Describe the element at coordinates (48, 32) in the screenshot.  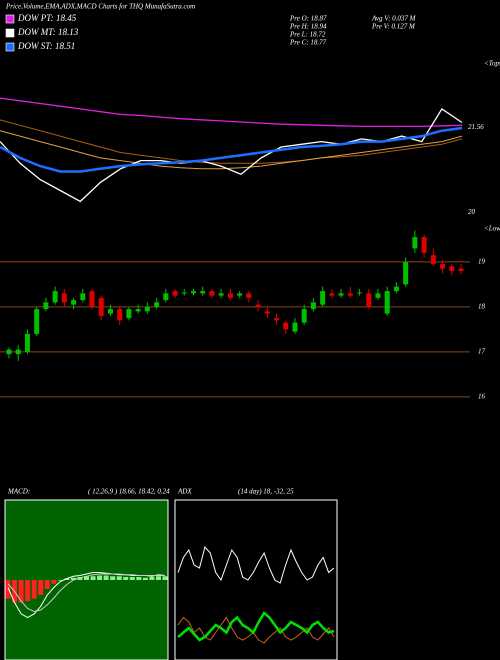
I see `legend-label: DOW MT: 18.13` at that location.